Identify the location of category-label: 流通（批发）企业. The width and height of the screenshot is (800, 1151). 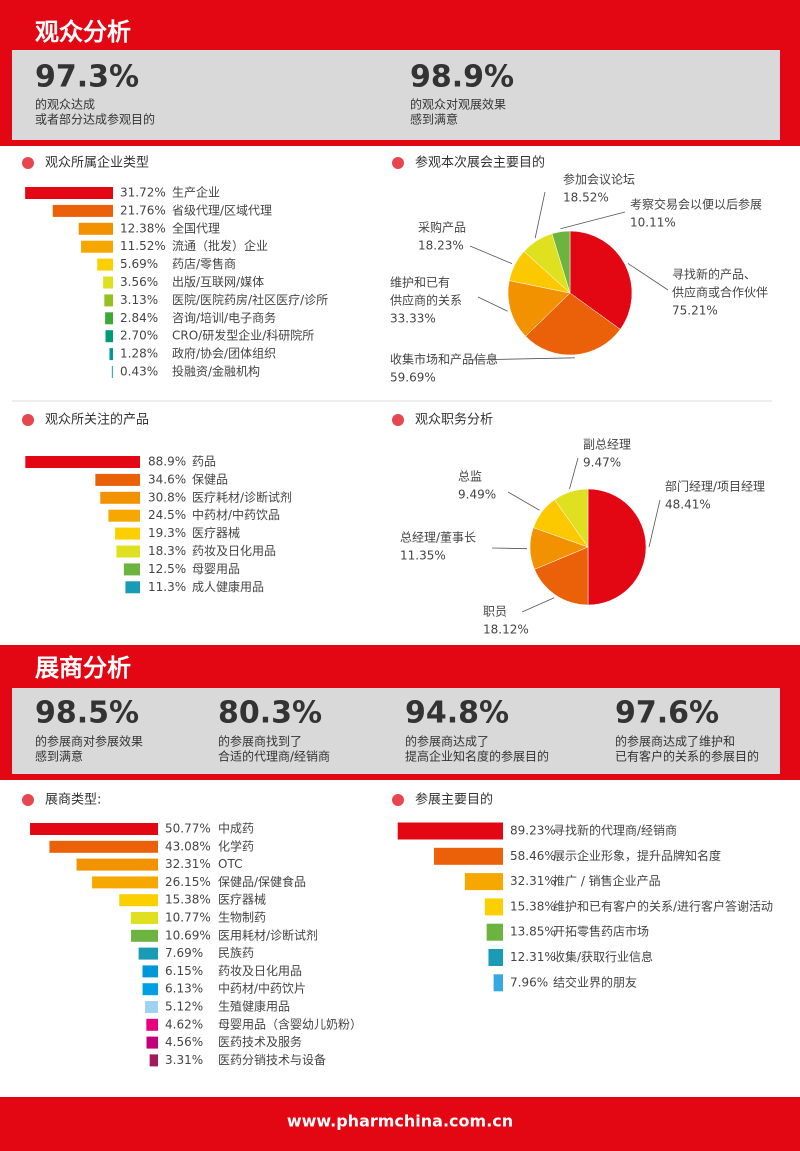
(220, 245).